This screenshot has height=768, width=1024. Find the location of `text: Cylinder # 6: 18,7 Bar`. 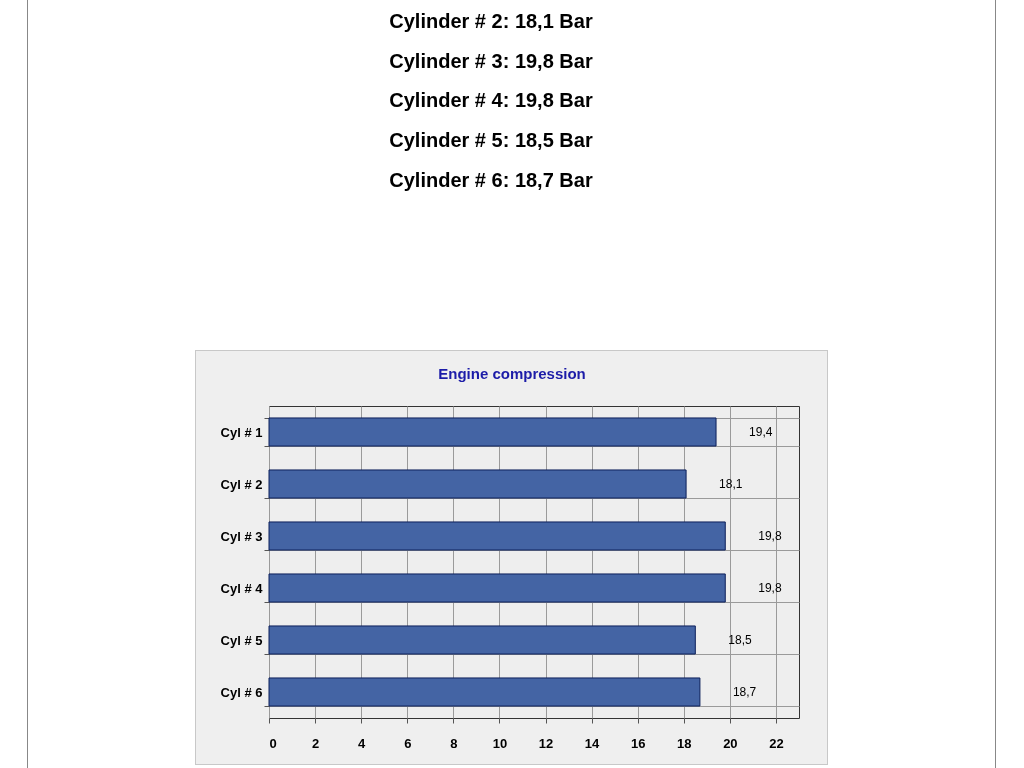

text: Cylinder # 6: 18,7 Bar is located at coordinates (491, 180).